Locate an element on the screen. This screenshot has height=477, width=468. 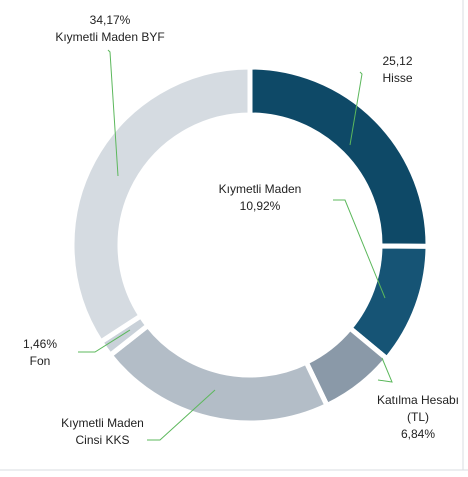
data-label: 34,17% Kıymetli Maden BYF is located at coordinates (110, 29).